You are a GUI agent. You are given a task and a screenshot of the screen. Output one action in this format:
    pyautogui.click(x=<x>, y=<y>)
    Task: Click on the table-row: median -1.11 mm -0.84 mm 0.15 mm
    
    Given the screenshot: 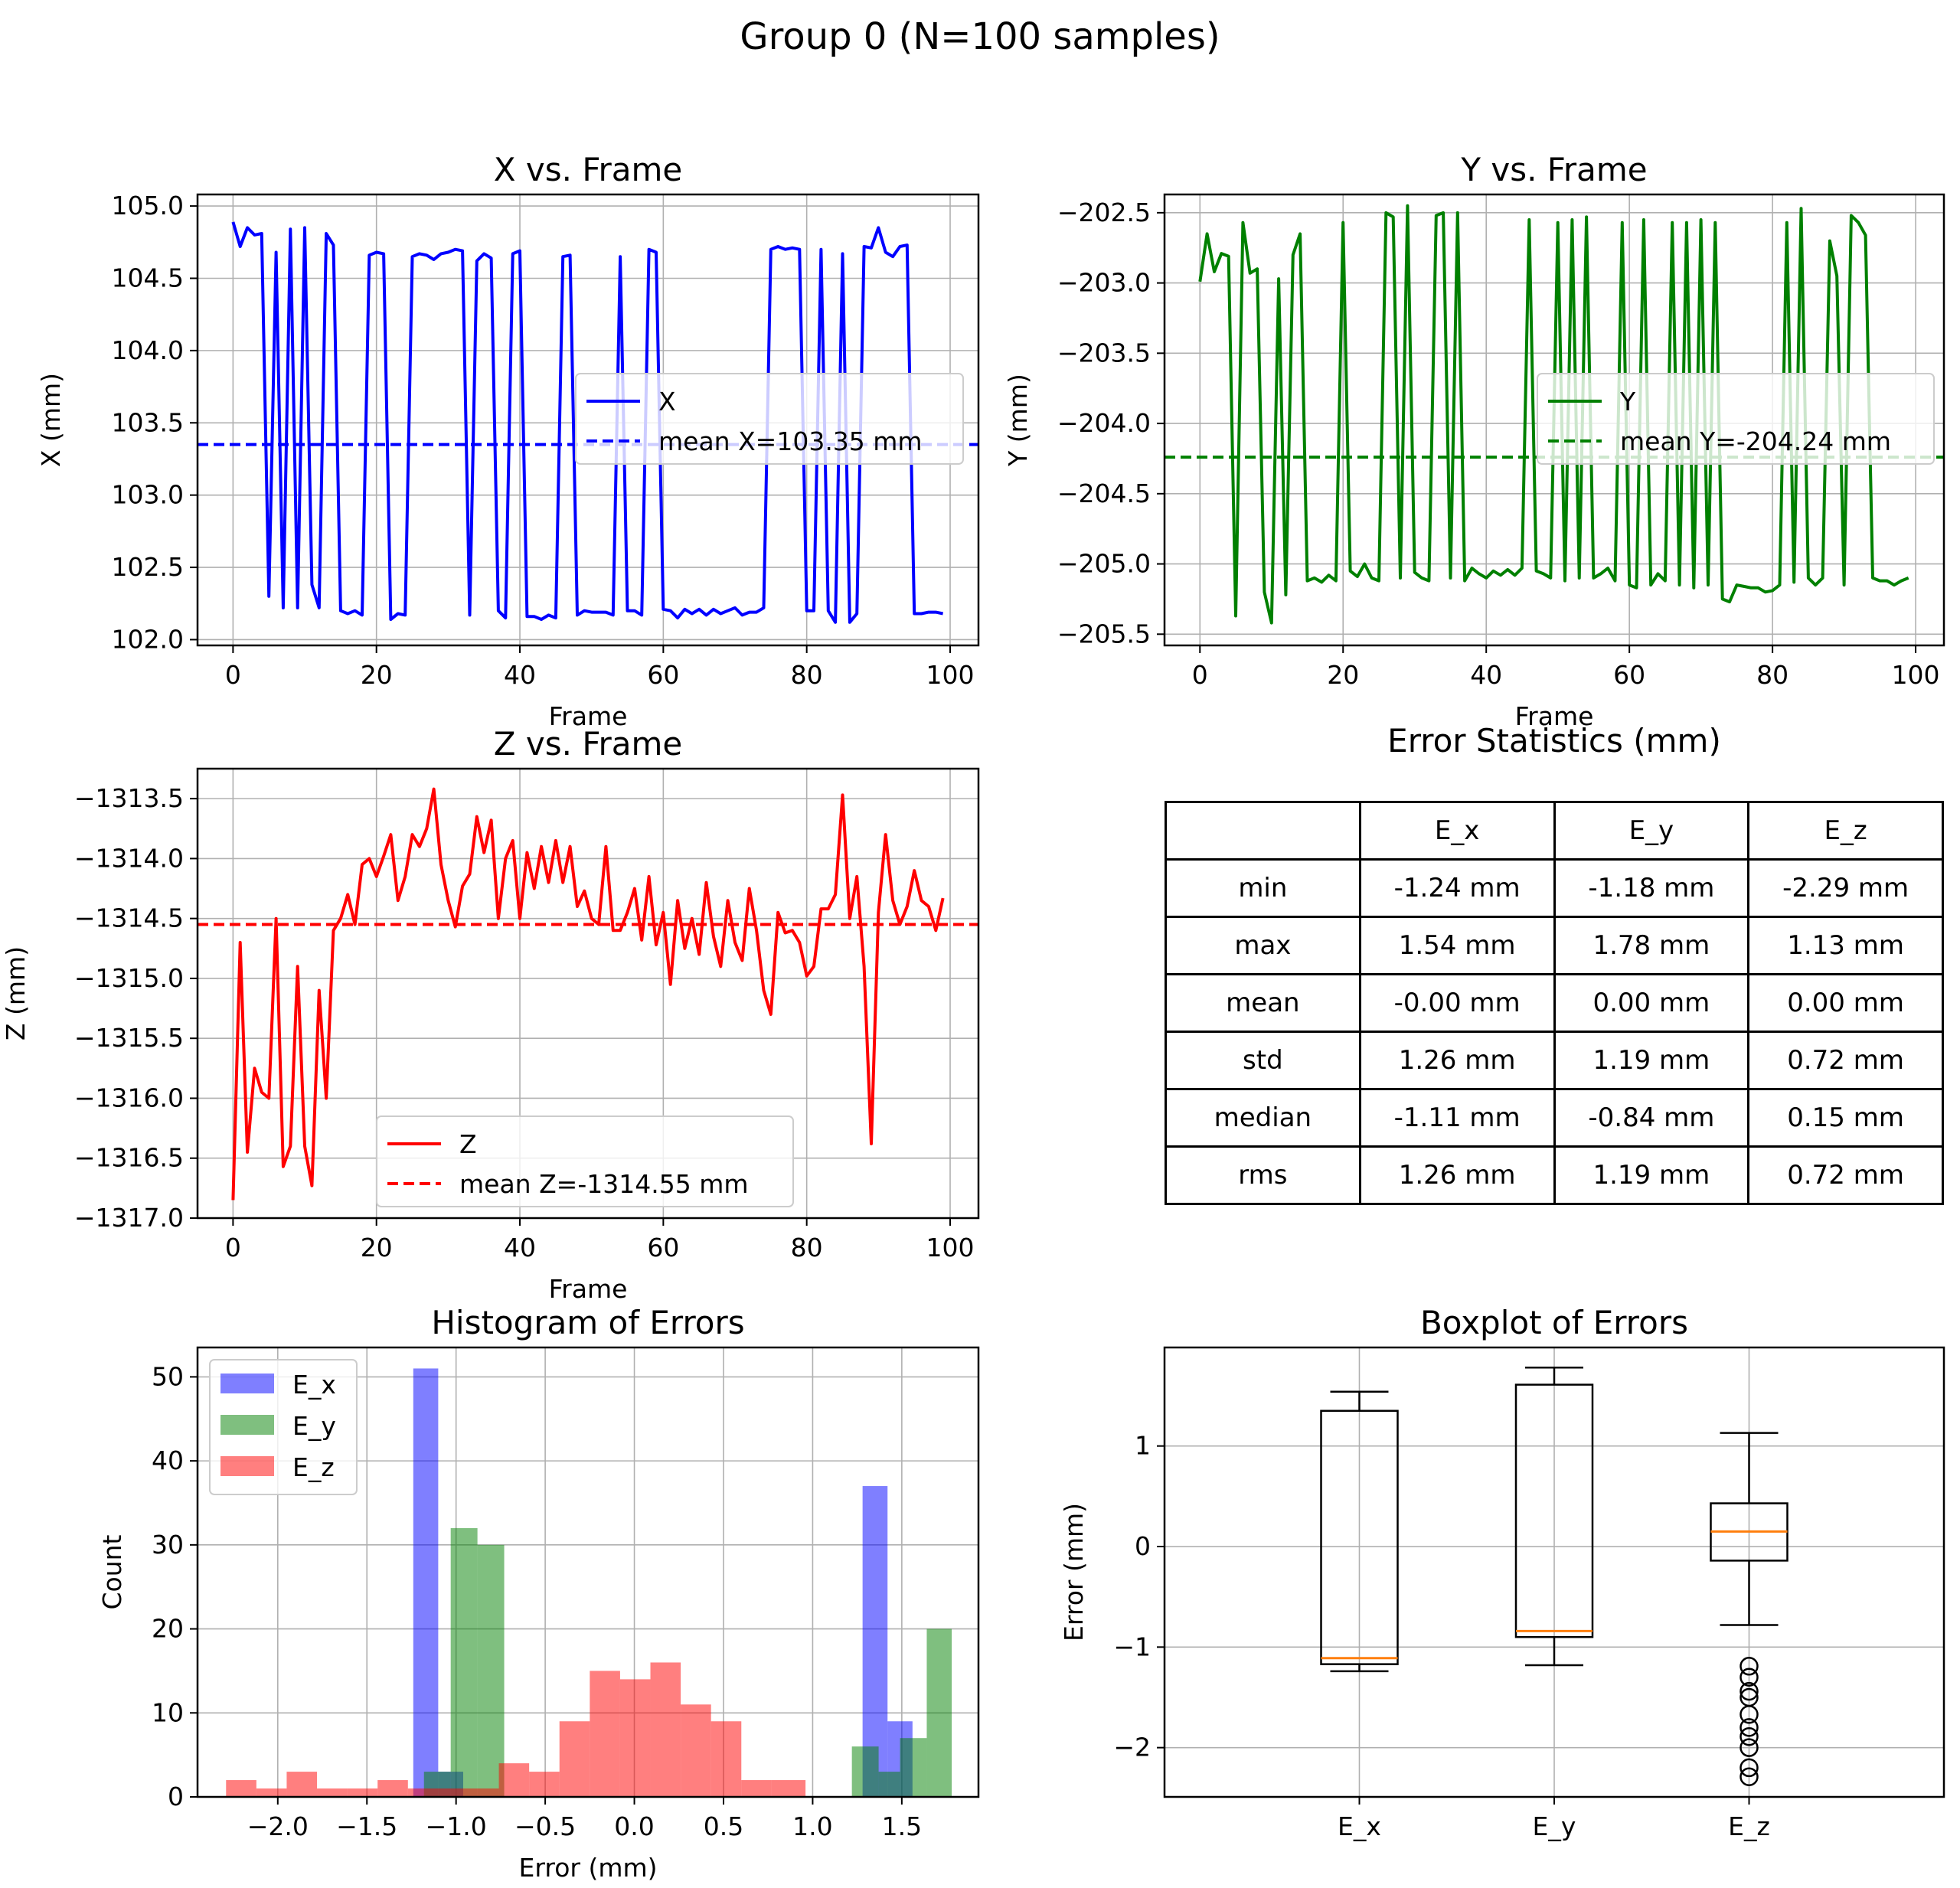 What is the action you would take?
    pyautogui.click(x=1554, y=1118)
    